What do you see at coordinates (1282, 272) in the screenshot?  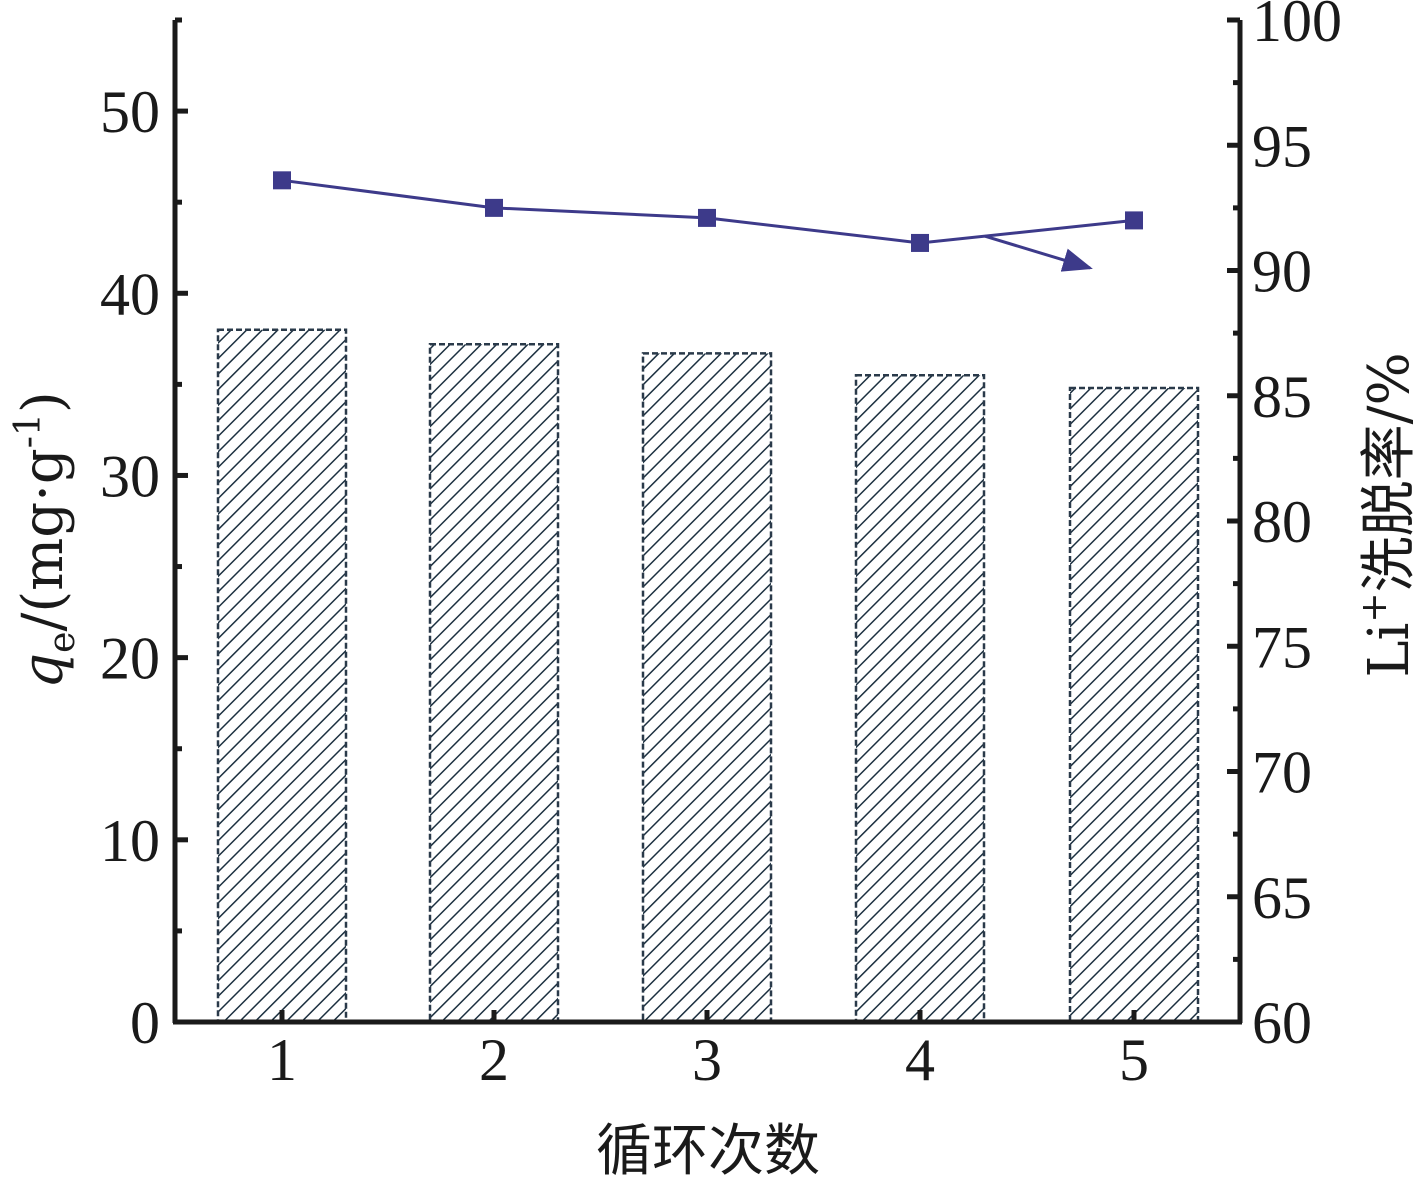 I see `right-tick-label: 90` at bounding box center [1282, 272].